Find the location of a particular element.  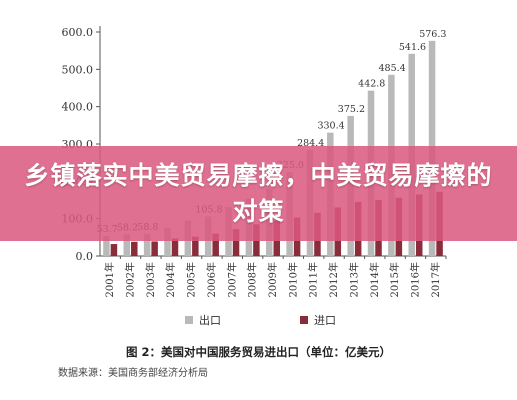

legend-item-export: 出口 is located at coordinates (203, 320).